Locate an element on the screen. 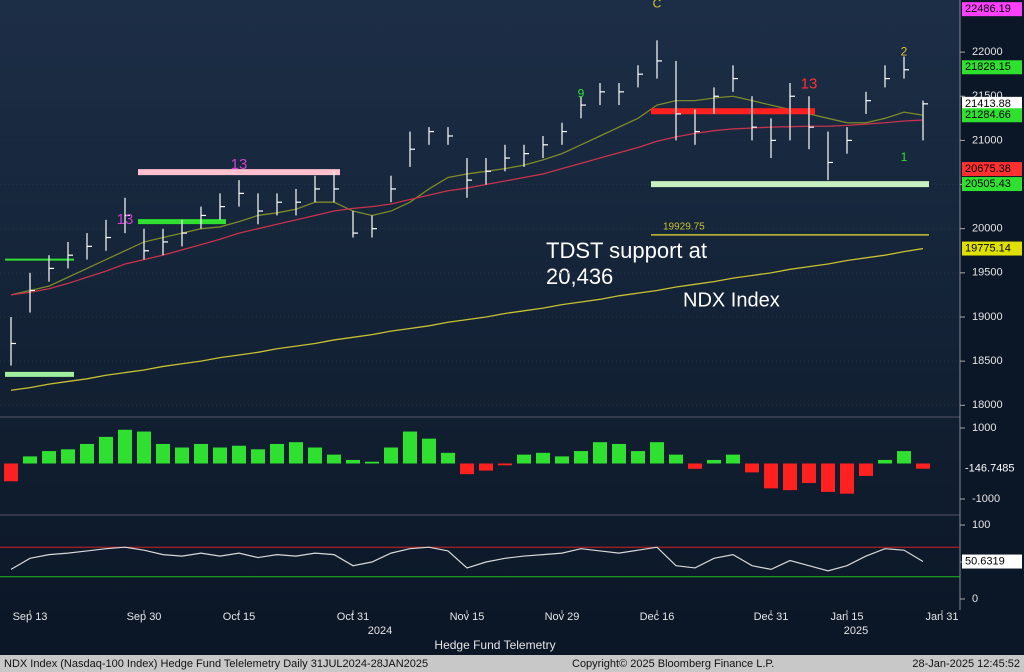  x-tick-label: Dec 31 is located at coordinates (771, 617).